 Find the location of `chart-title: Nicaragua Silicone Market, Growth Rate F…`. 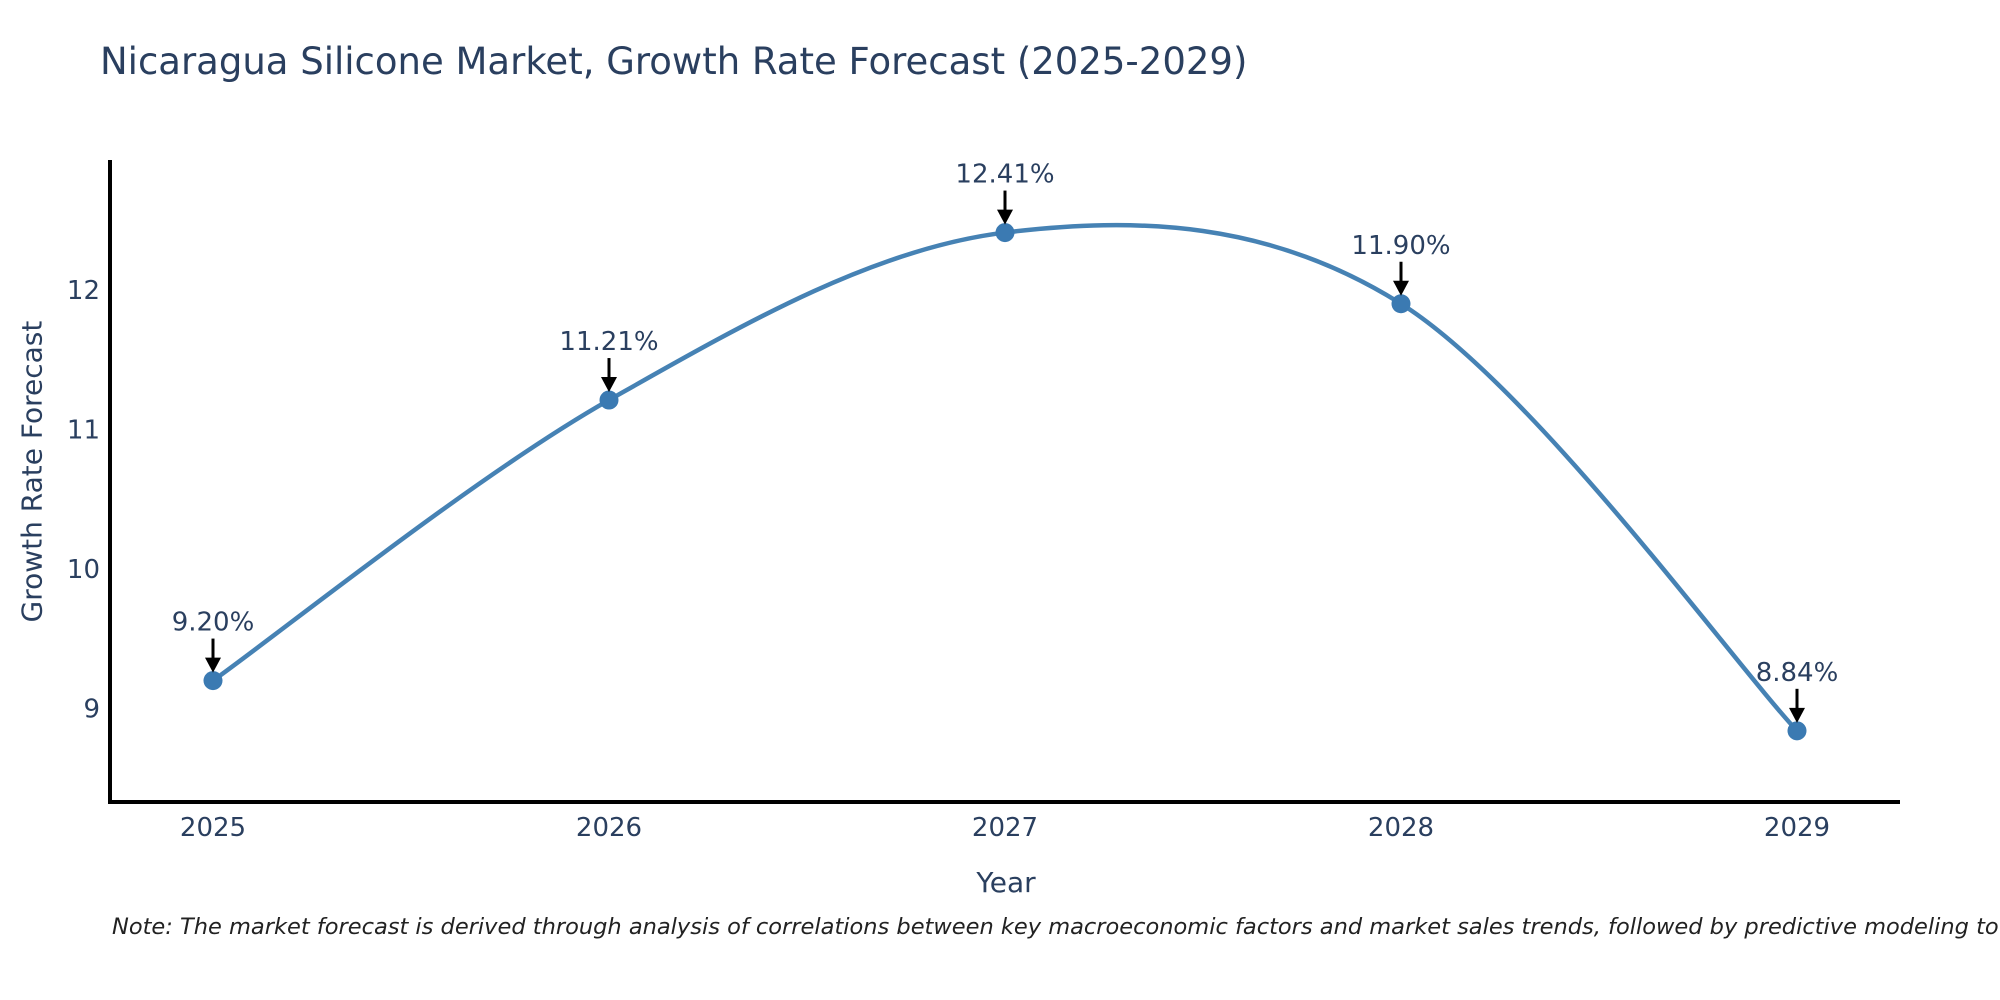

chart-title: Nicaragua Silicone Market, Growth Rate F… is located at coordinates (674, 61).